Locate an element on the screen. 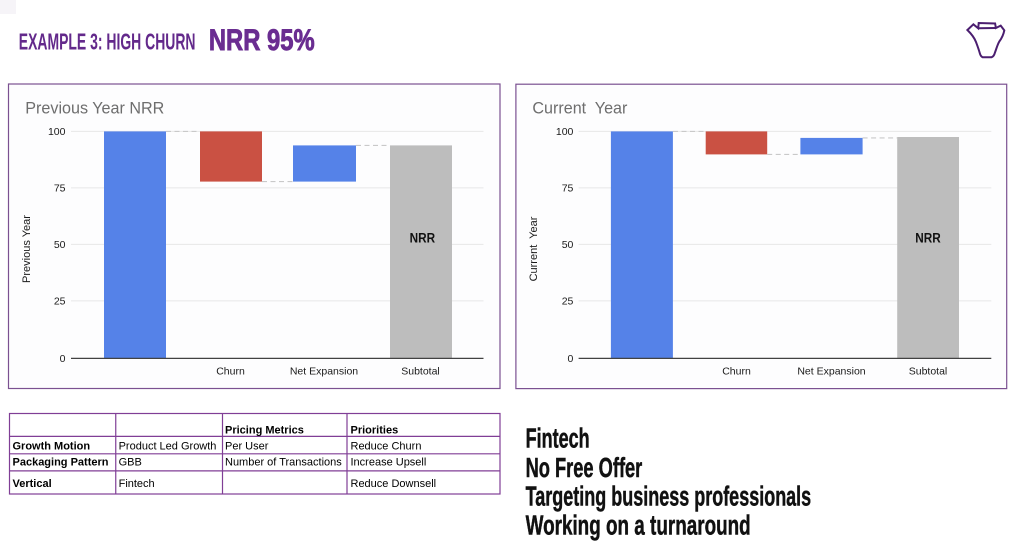  svg-text: NRR 95% is located at coordinates (262, 40).